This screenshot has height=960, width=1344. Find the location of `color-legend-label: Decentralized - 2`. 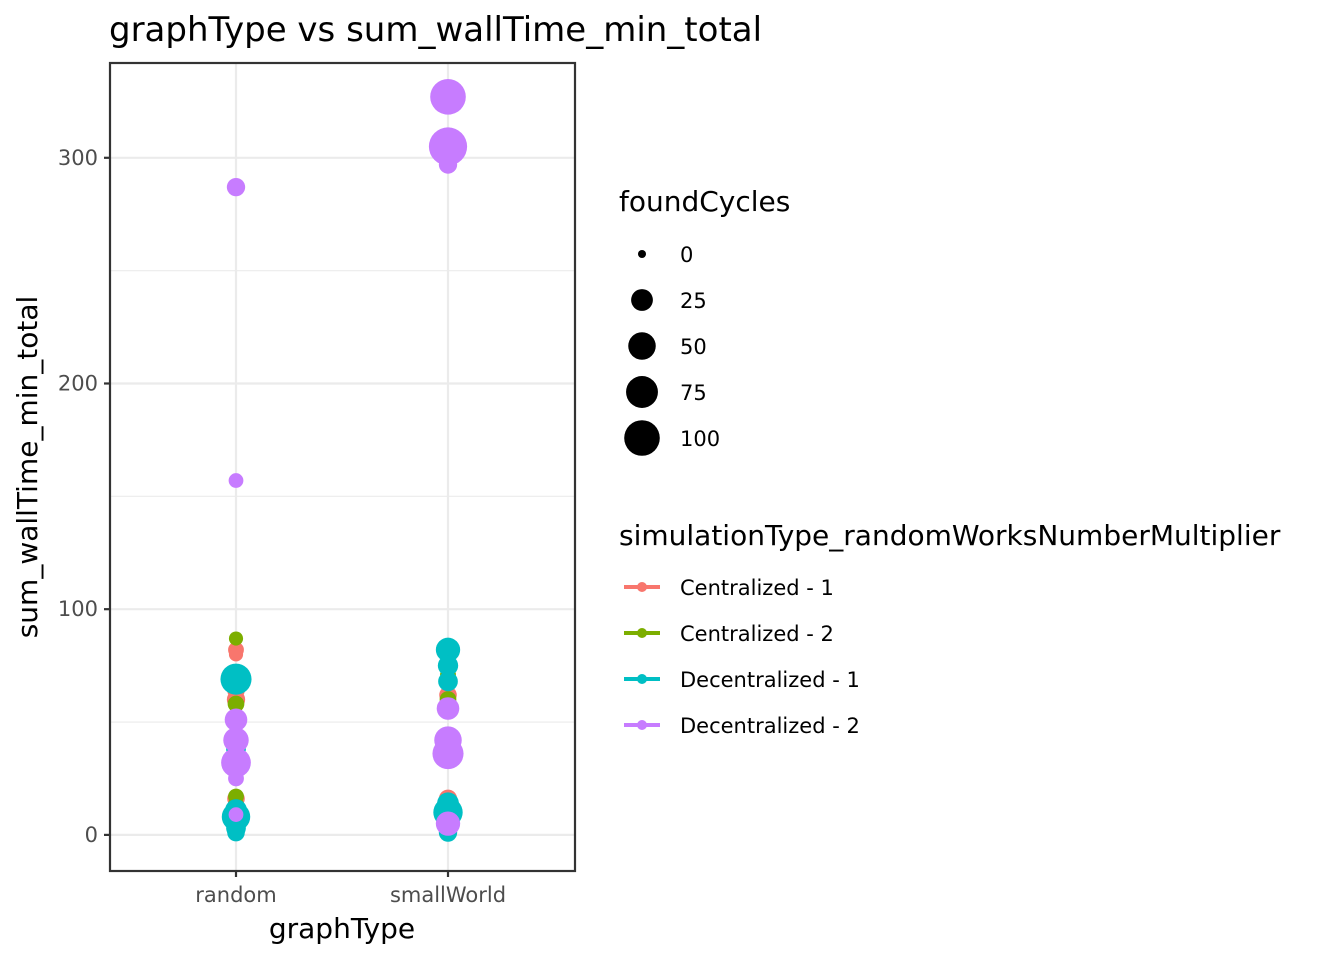

color-legend-label: Decentralized - 2 is located at coordinates (770, 726).